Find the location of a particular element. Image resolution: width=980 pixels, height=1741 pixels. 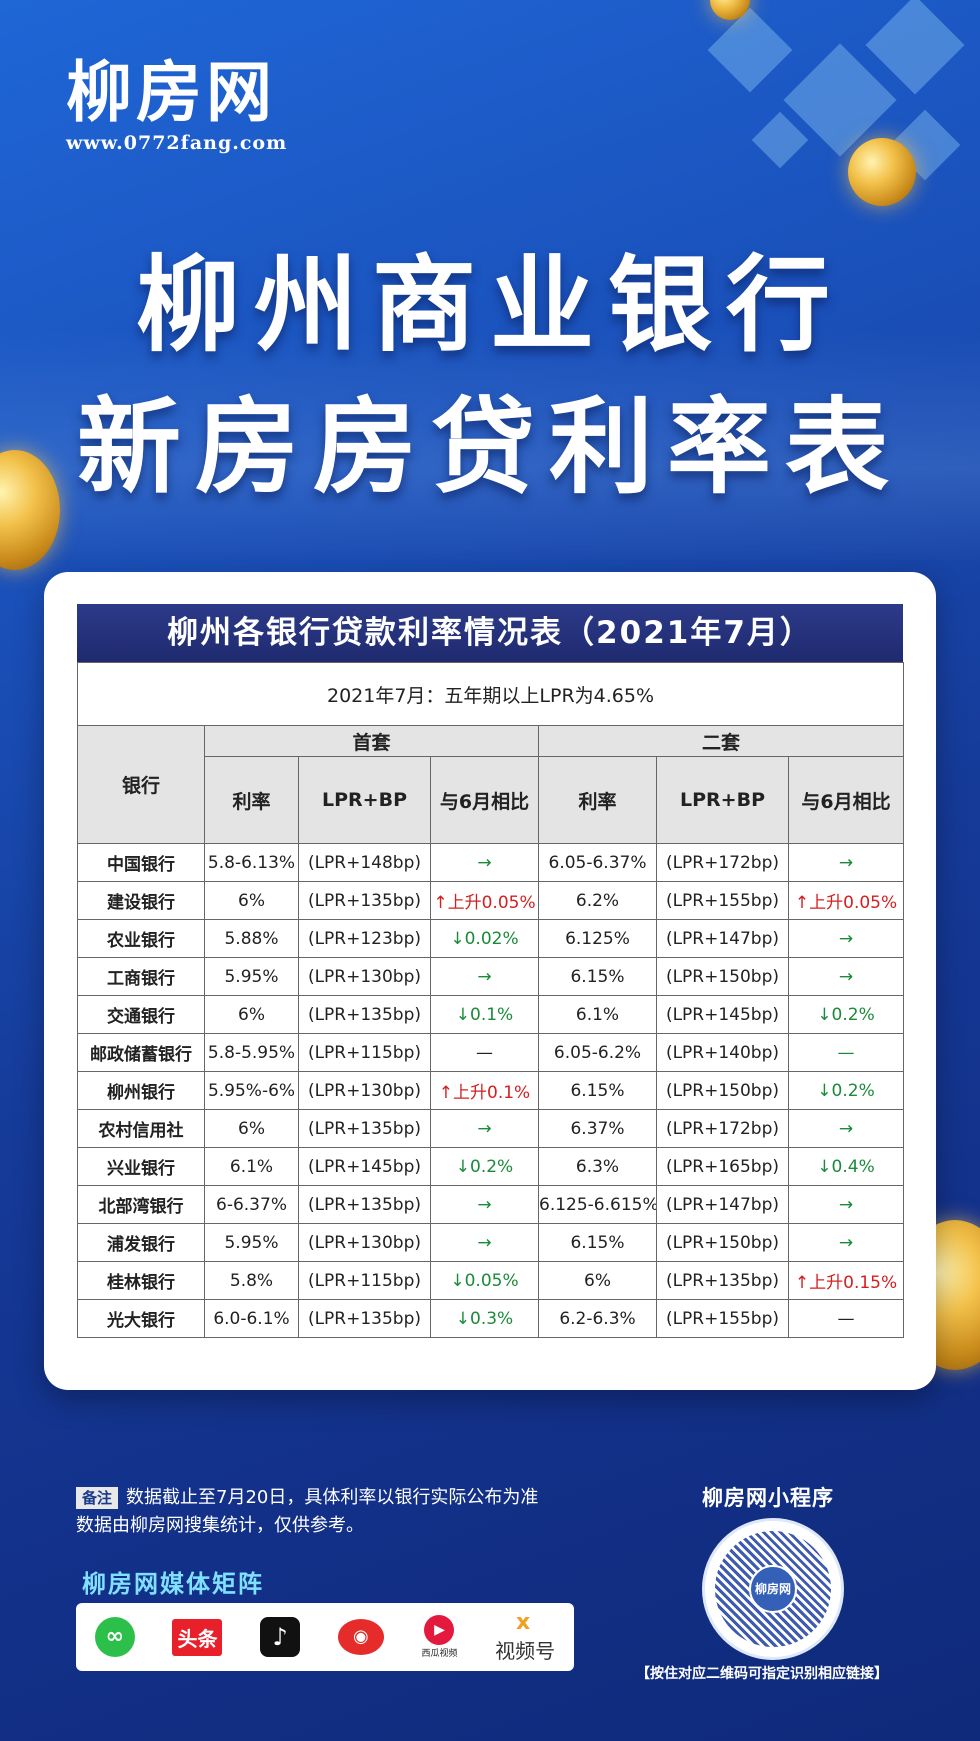

bank-name: 工商银行 is located at coordinates (141, 976).